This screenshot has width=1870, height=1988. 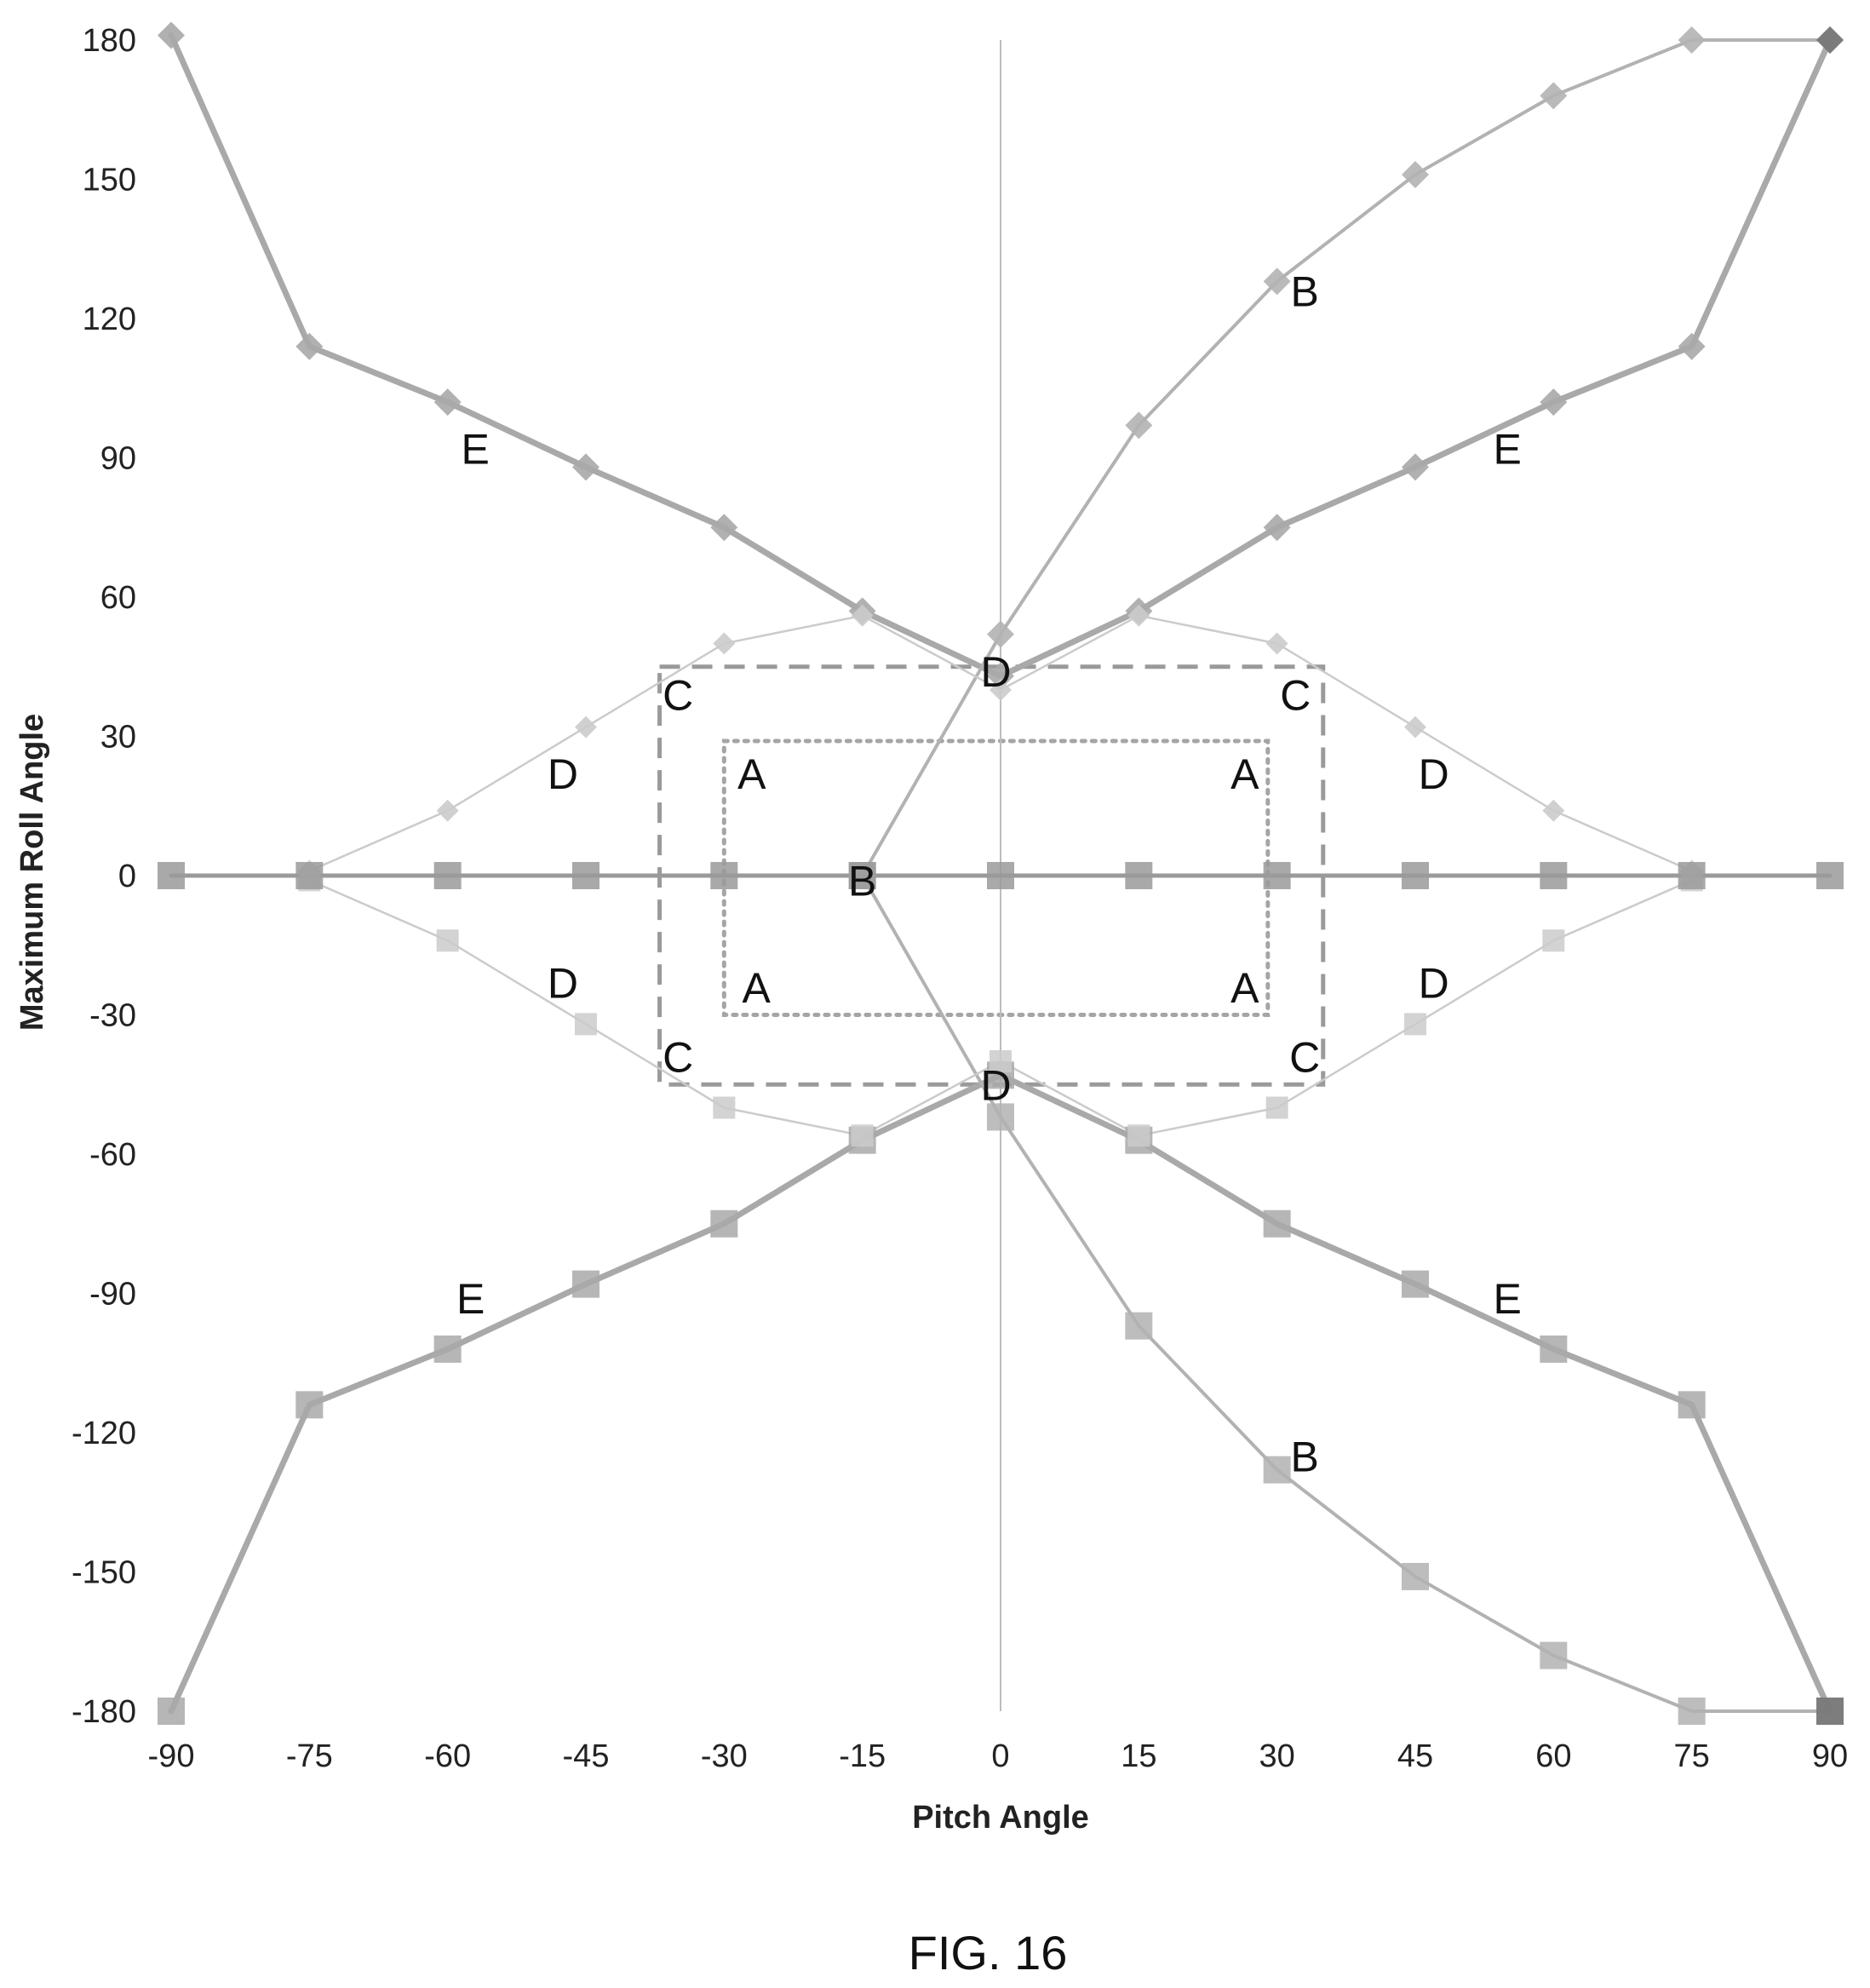 What do you see at coordinates (118, 738) in the screenshot?
I see `y-tick-label: 30` at bounding box center [118, 738].